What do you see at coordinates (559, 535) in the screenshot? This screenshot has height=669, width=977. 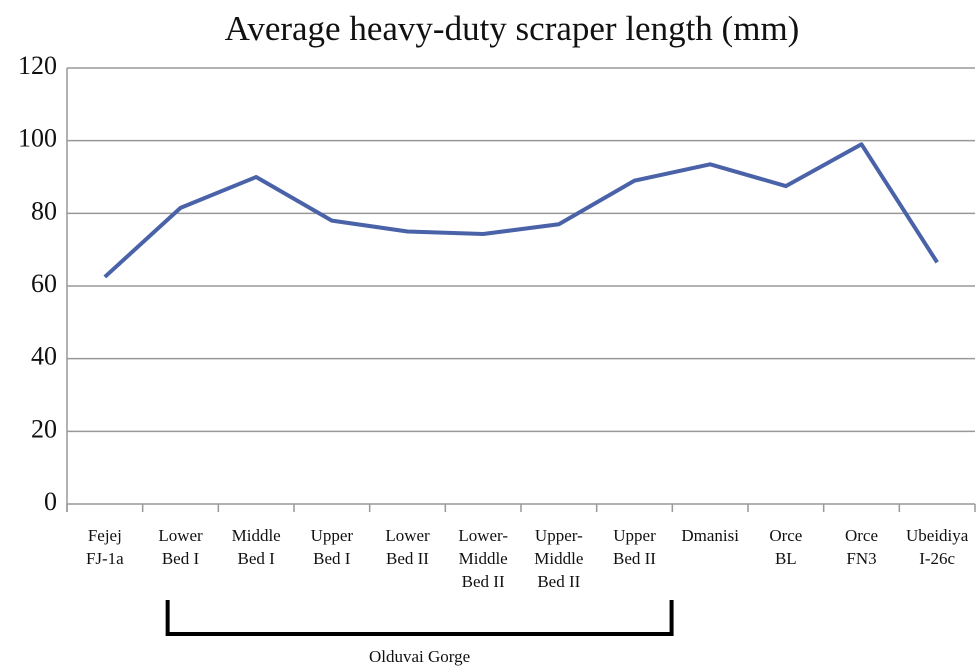 I see `x-tick-label: Upper-` at bounding box center [559, 535].